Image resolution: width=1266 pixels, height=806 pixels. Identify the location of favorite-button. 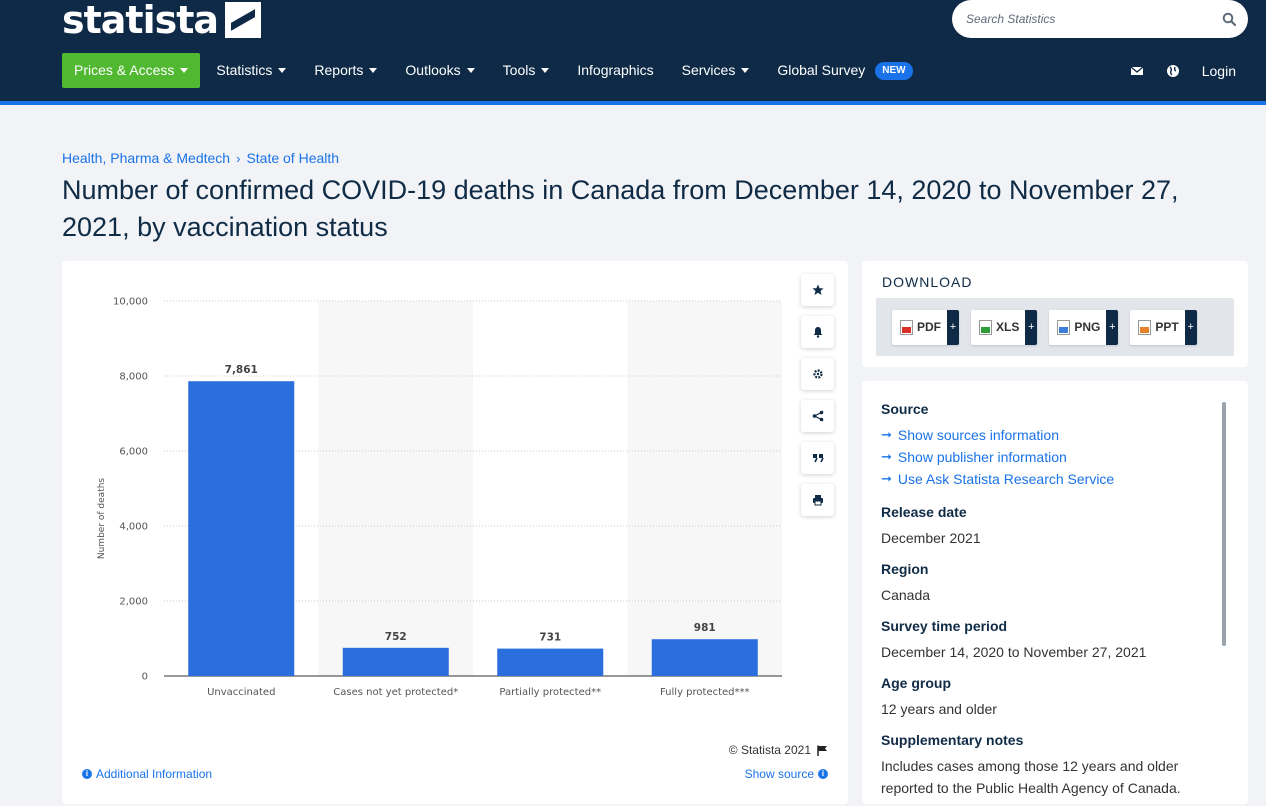
(817, 290).